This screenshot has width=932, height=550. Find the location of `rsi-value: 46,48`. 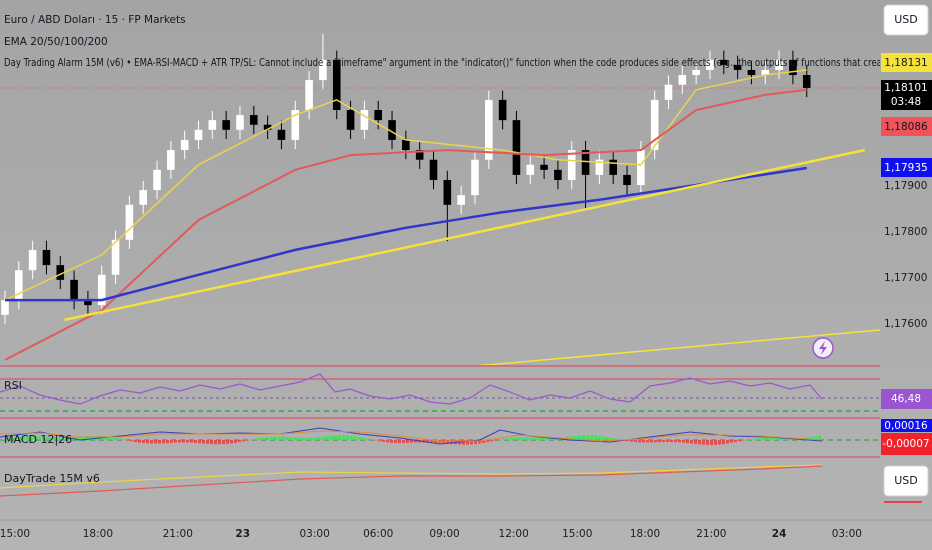

rsi-value: 46,48 is located at coordinates (906, 399).